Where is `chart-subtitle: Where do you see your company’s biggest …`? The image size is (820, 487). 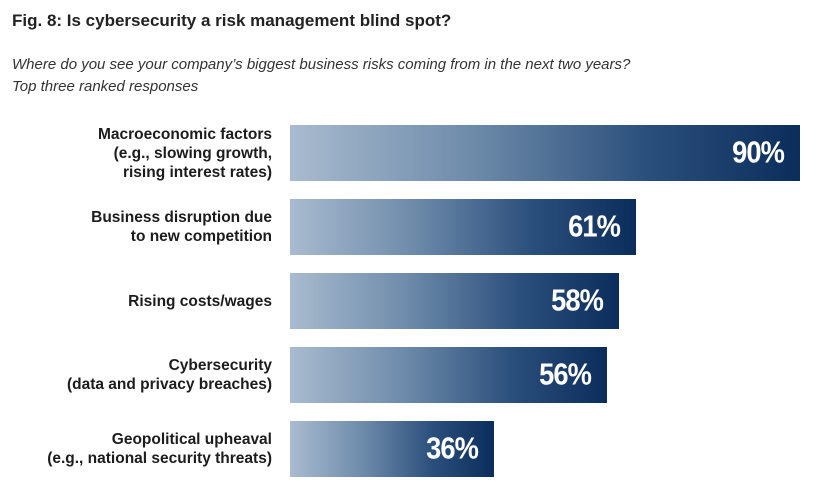 chart-subtitle: Where do you see your company’s biggest … is located at coordinates (407, 76).